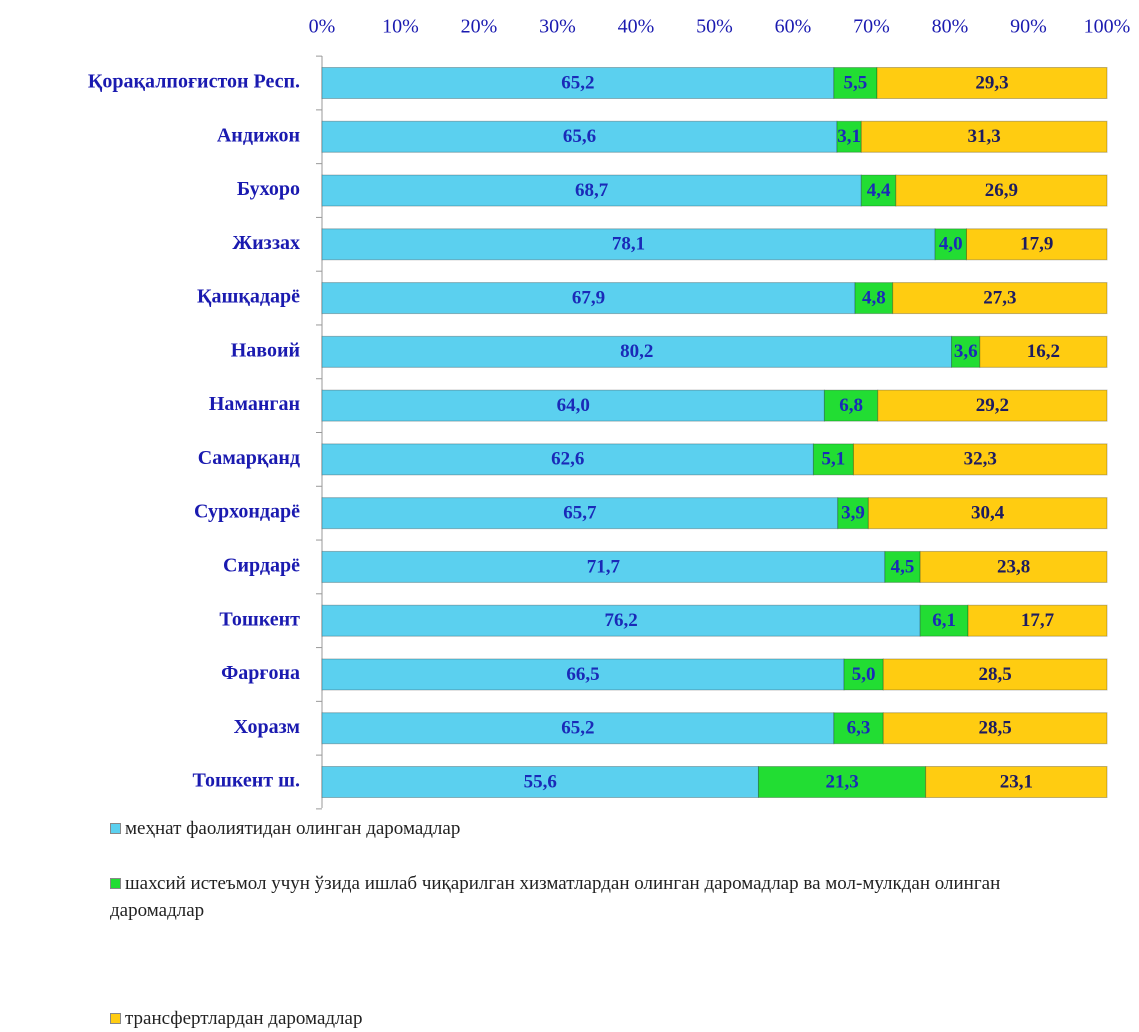  I want to click on value-label: 30,4, so click(988, 513).